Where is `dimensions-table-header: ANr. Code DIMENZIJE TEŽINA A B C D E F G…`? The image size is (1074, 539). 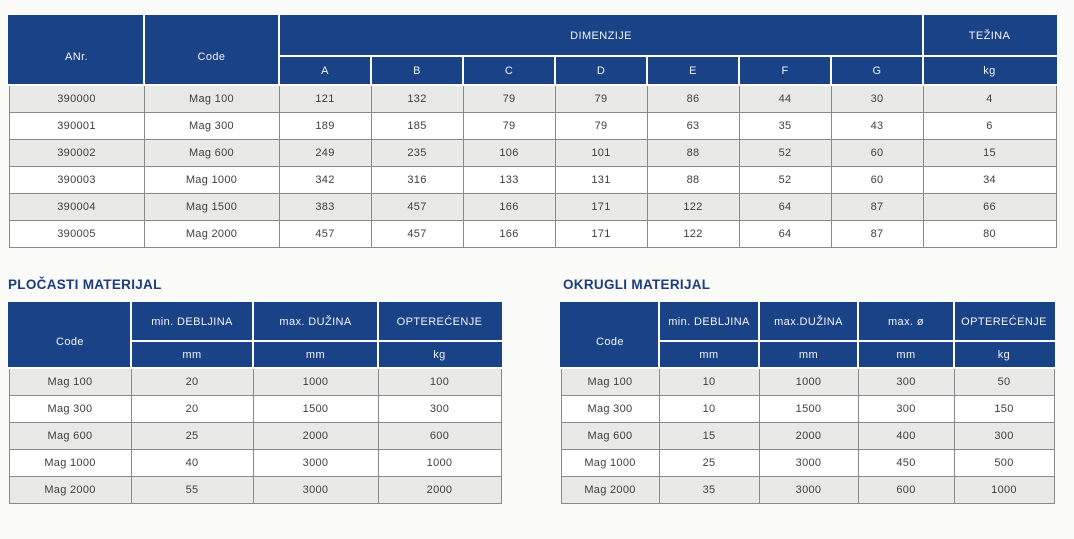
dimensions-table-header: ANr. Code DIMENZIJE TEŽINA A B C D E F G… is located at coordinates (532, 50).